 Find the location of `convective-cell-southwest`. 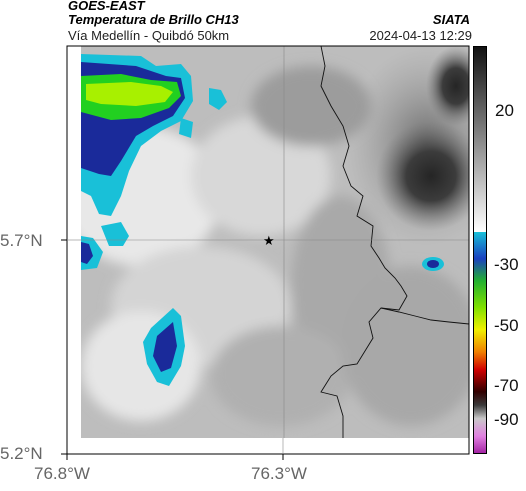

convective-cell-southwest is located at coordinates (164, 347).